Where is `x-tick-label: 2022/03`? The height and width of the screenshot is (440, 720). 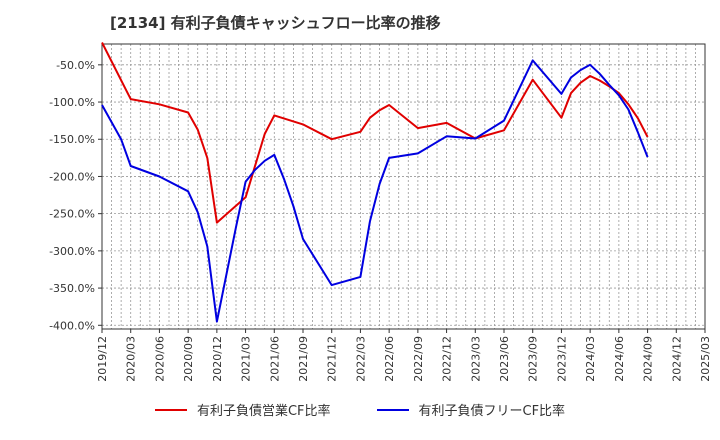 x-tick-label: 2022/03 is located at coordinates (360, 359).